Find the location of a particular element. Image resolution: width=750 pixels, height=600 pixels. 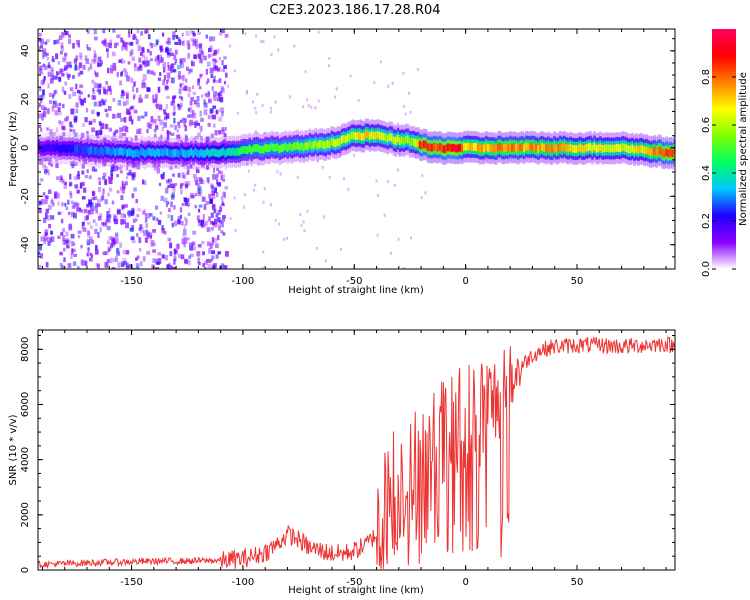

figure-title: C2E3.2023.186.17.28.R04 is located at coordinates (354, 10).